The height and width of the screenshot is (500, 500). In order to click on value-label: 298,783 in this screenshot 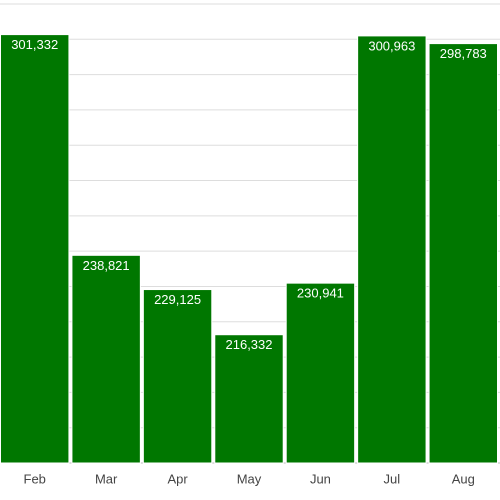, I will do `click(463, 53)`.